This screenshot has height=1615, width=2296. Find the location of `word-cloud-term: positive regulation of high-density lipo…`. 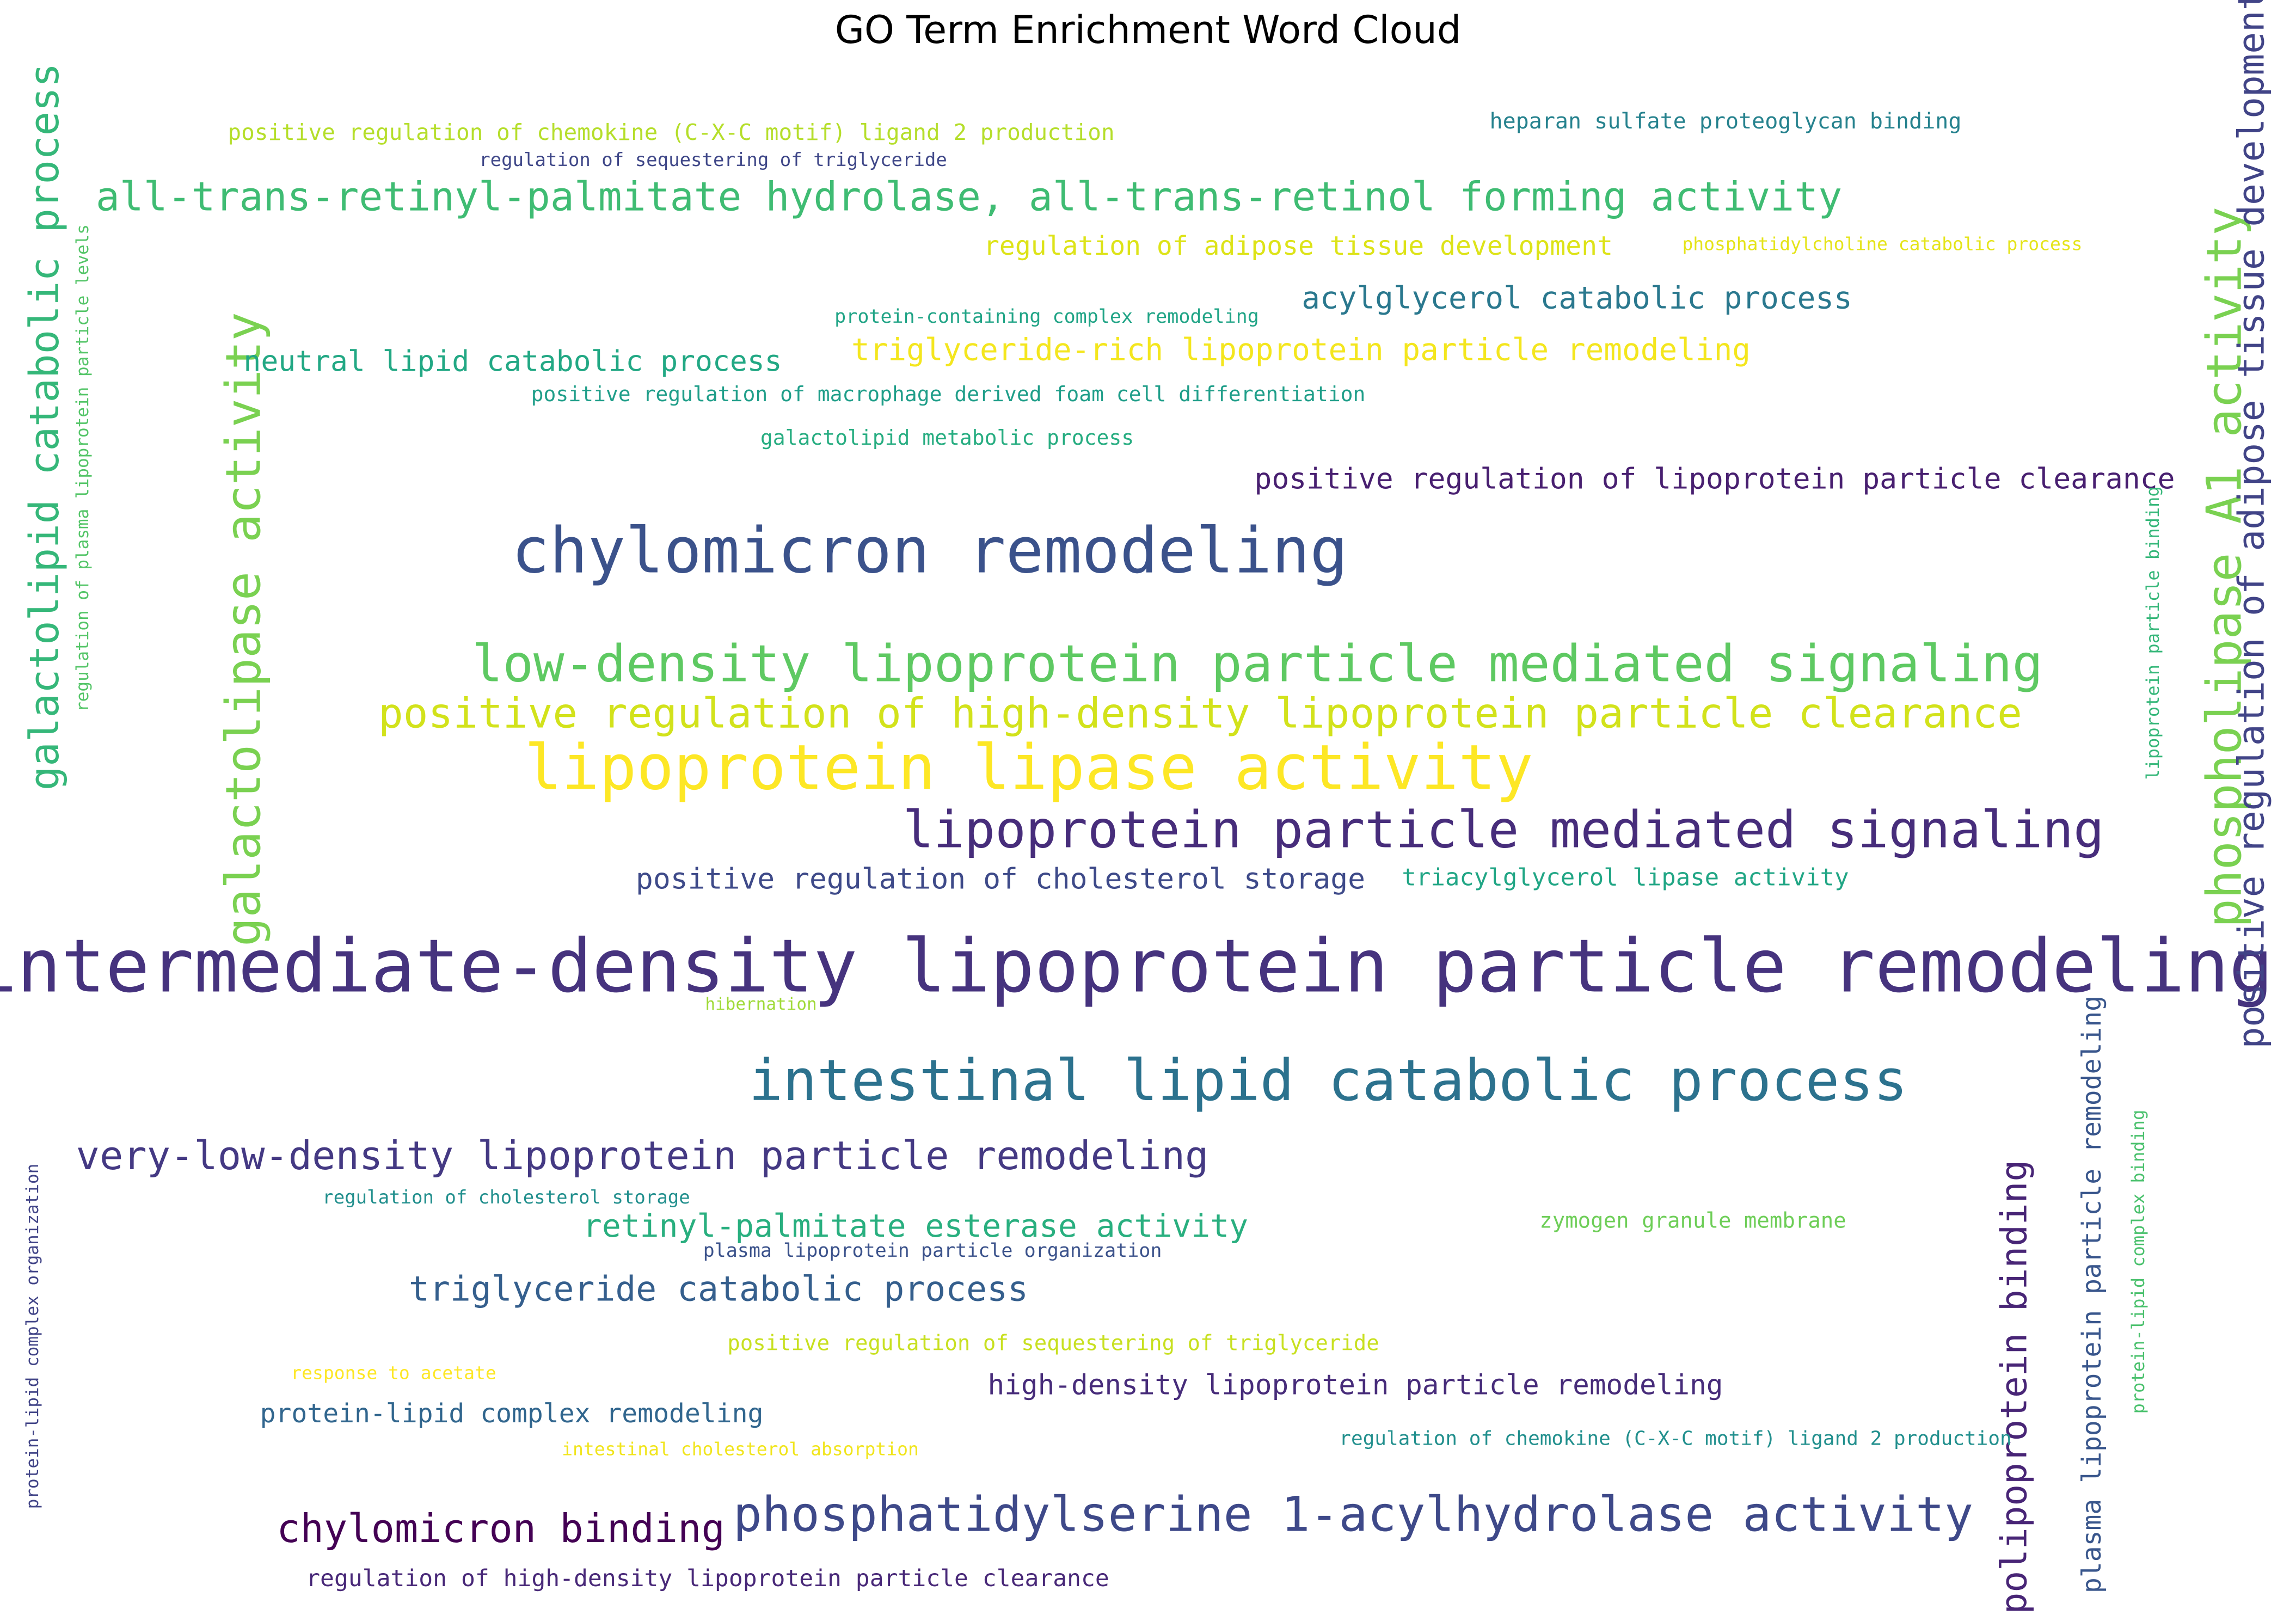

word-cloud-term: positive regulation of high-density lipo… is located at coordinates (1200, 713).